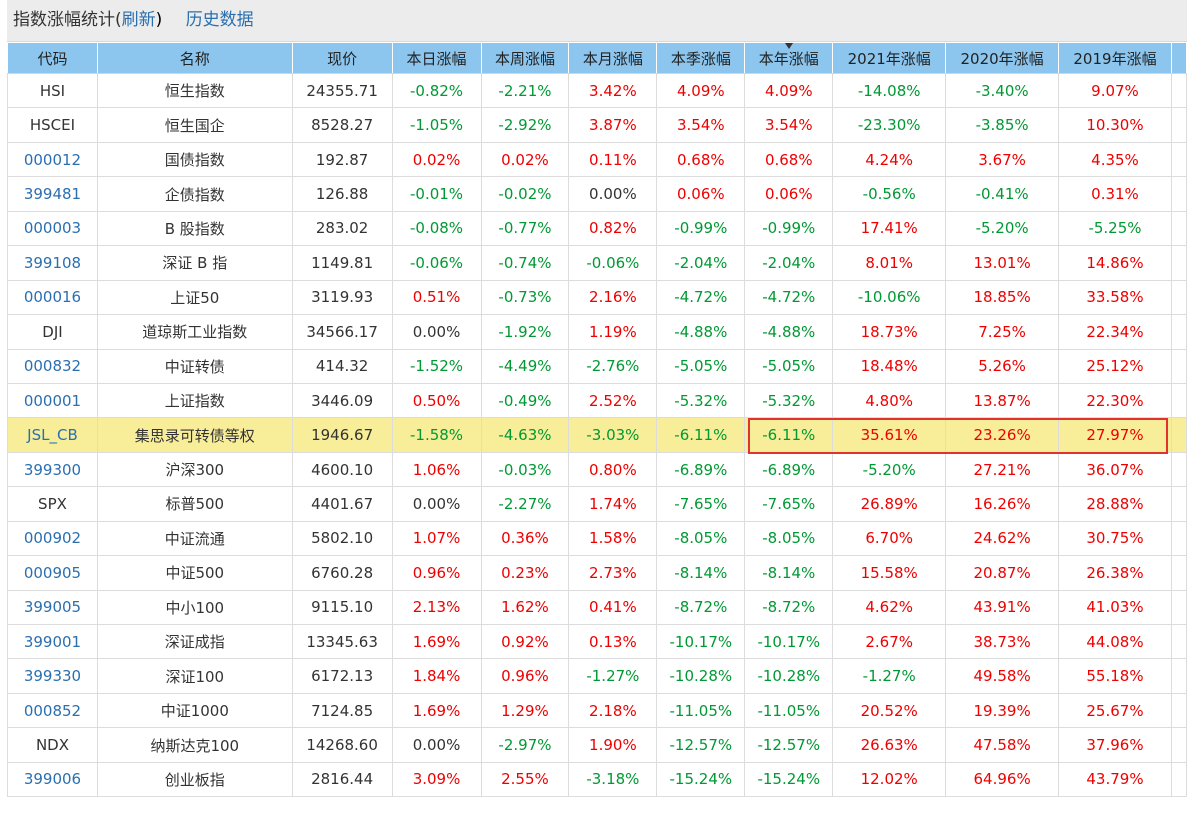 The image size is (1187, 814). Describe the element at coordinates (52, 332) in the screenshot. I see `code-cell: DJI` at that location.